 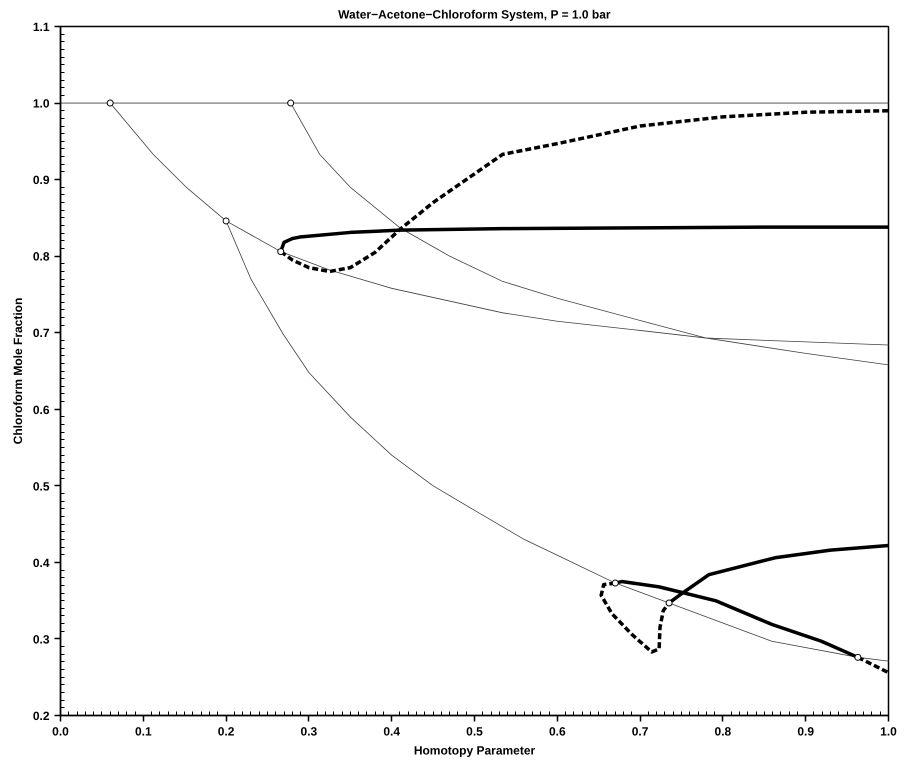 I want to click on x-tick-label: 0.8, so click(x=723, y=731).